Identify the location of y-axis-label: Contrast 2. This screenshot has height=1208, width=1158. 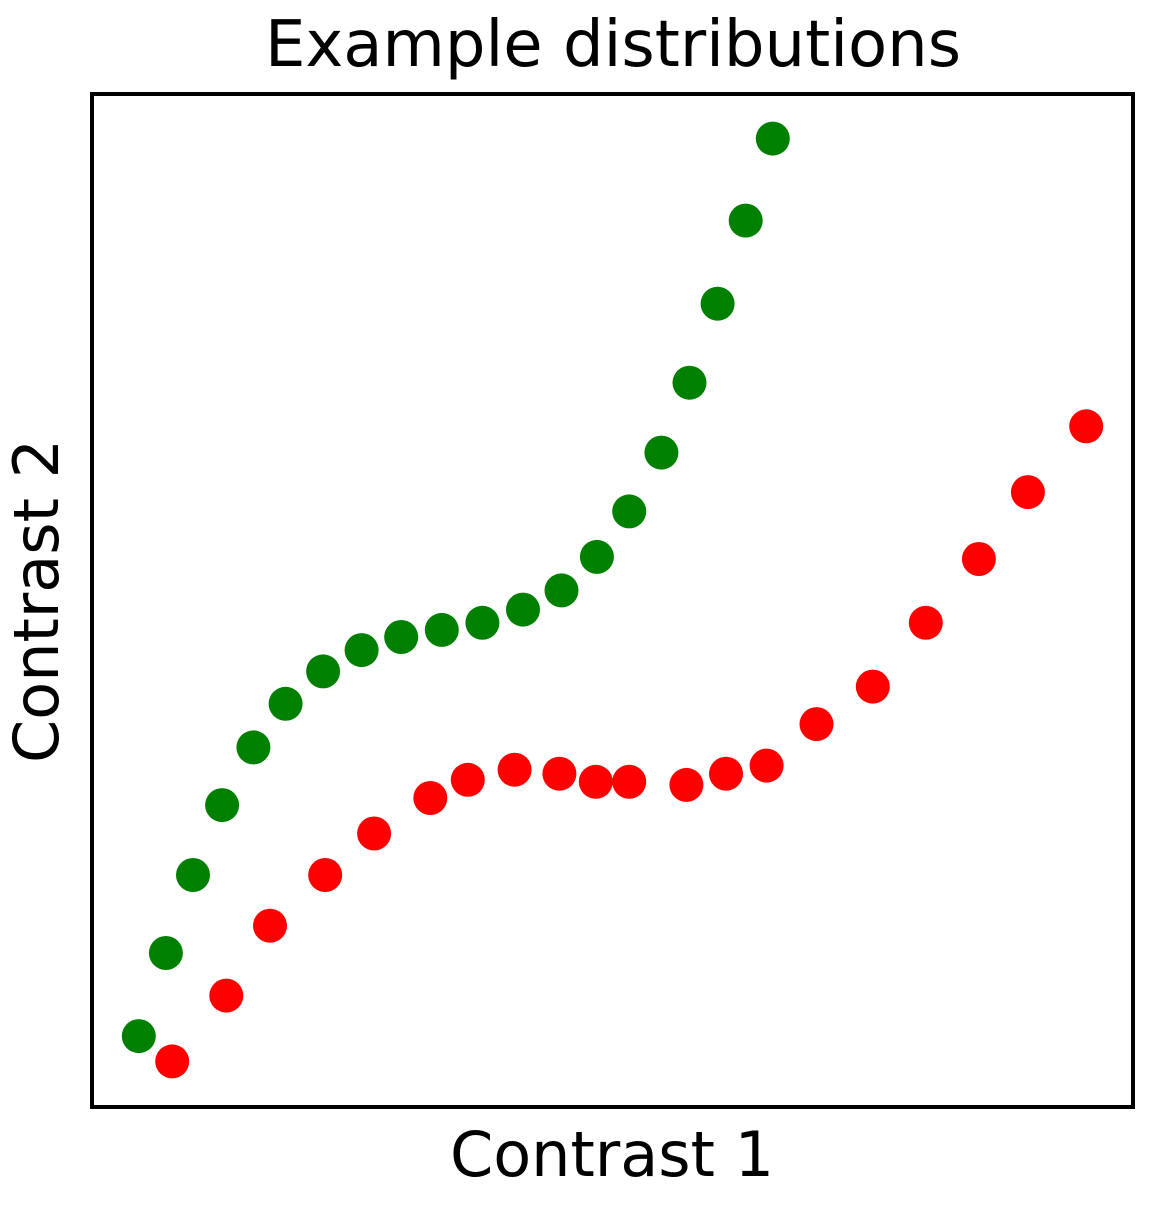
(36, 601).